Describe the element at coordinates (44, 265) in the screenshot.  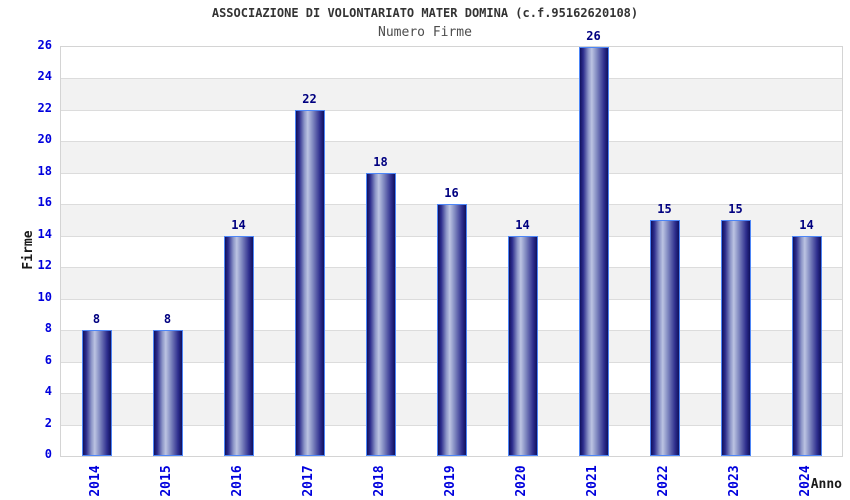
I see `y-tick-label: 12` at that location.